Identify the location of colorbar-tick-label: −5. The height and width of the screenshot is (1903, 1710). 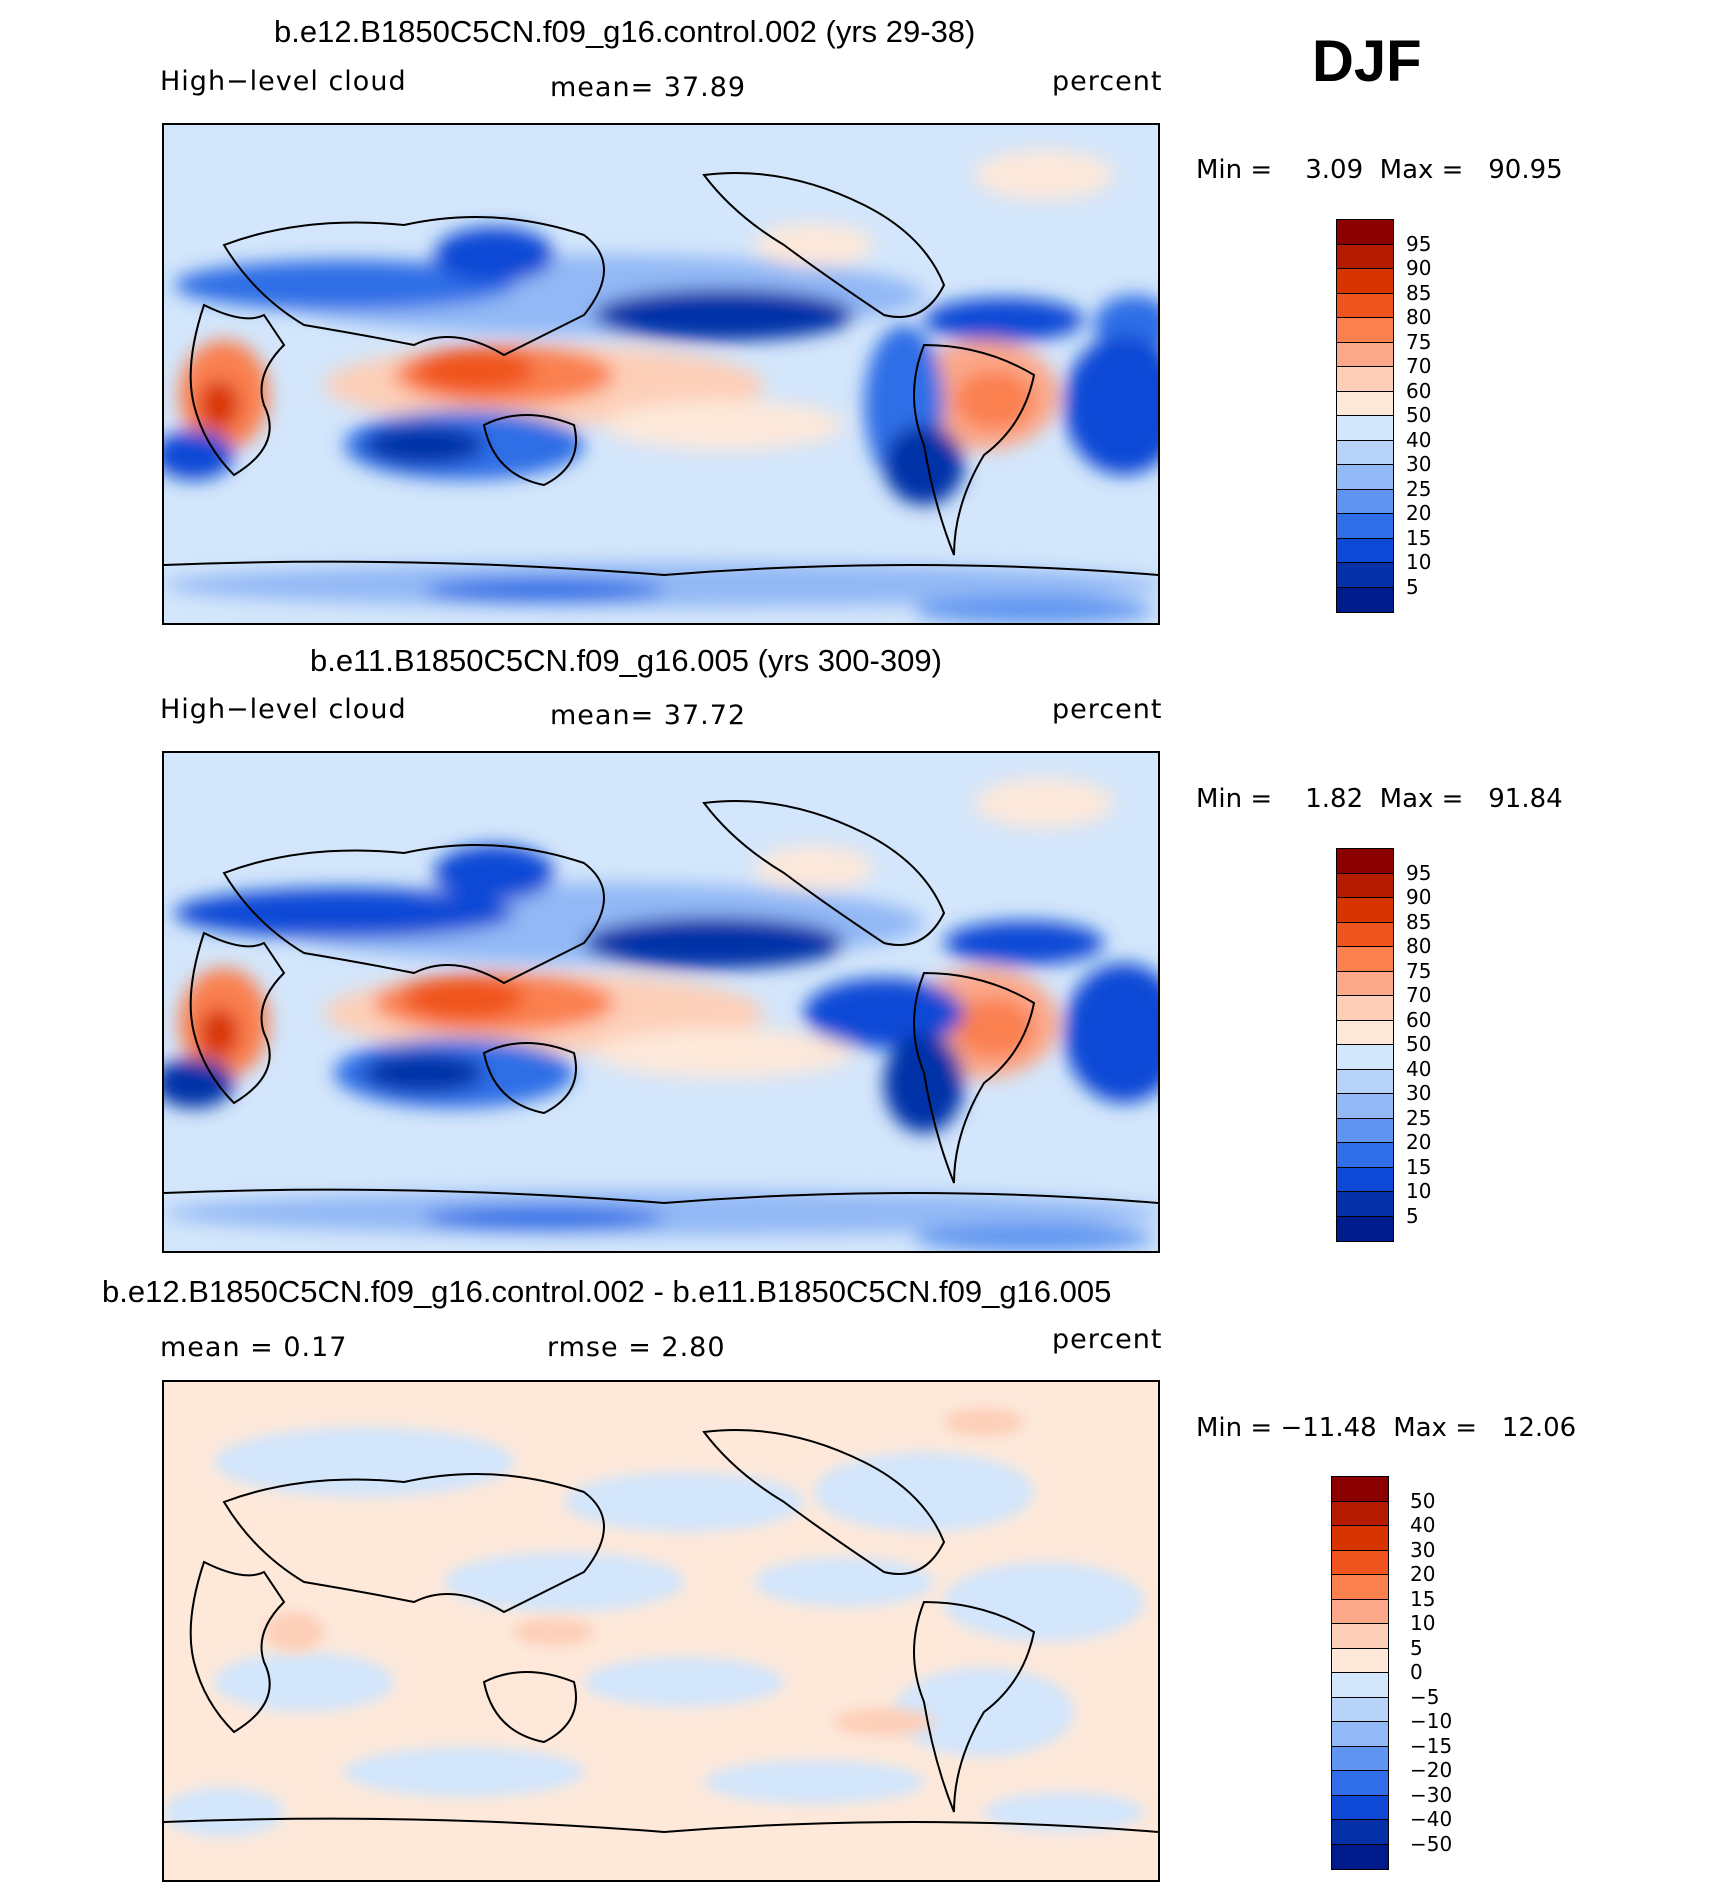
(1425, 1696).